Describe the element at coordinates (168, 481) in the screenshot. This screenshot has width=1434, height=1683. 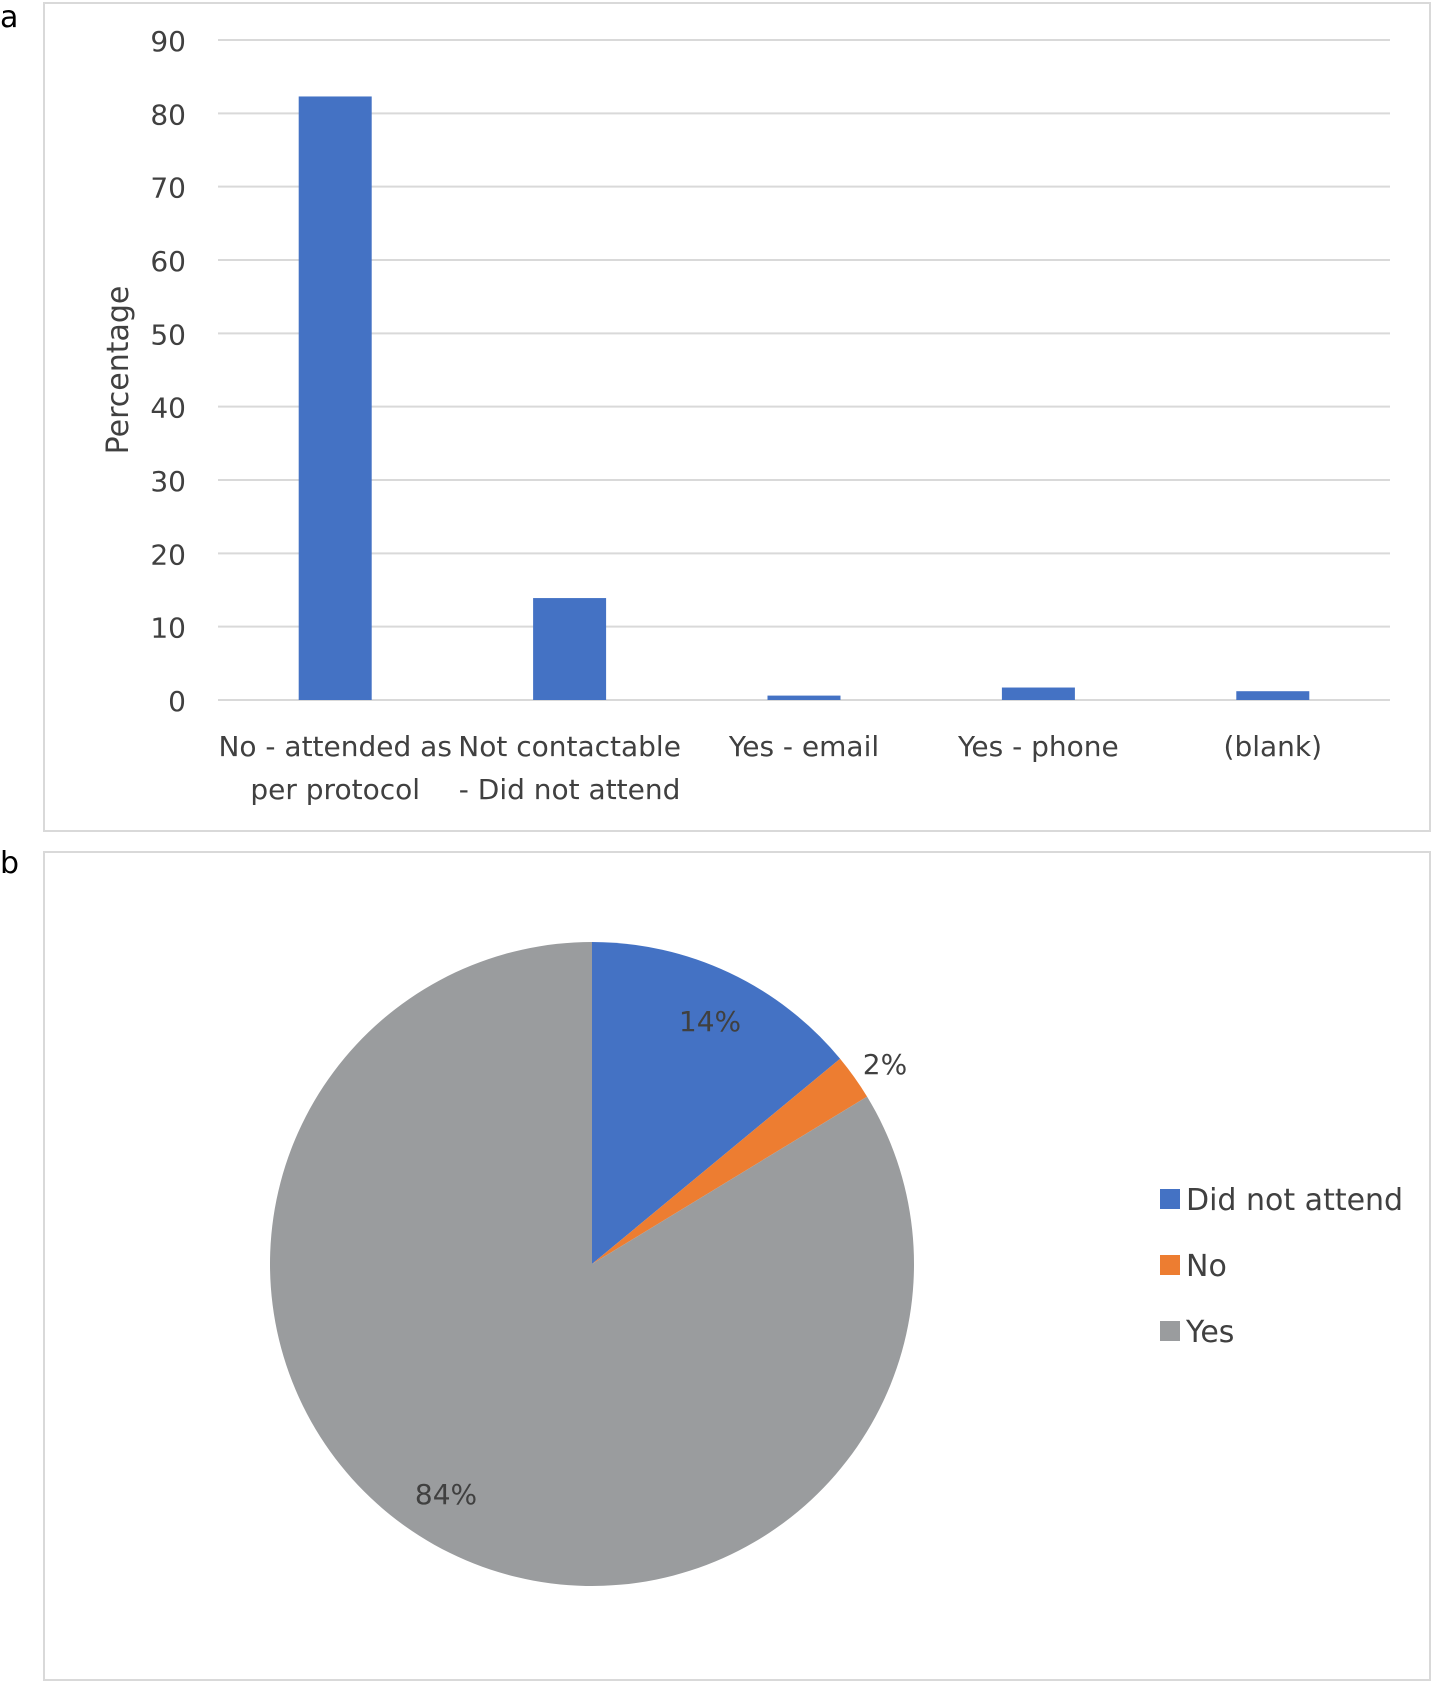
I see `y-tick-label: 30` at that location.